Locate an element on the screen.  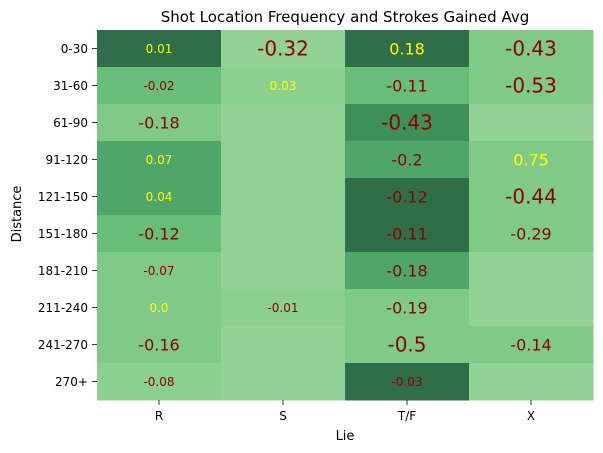
x-tick-label: X is located at coordinates (531, 416).